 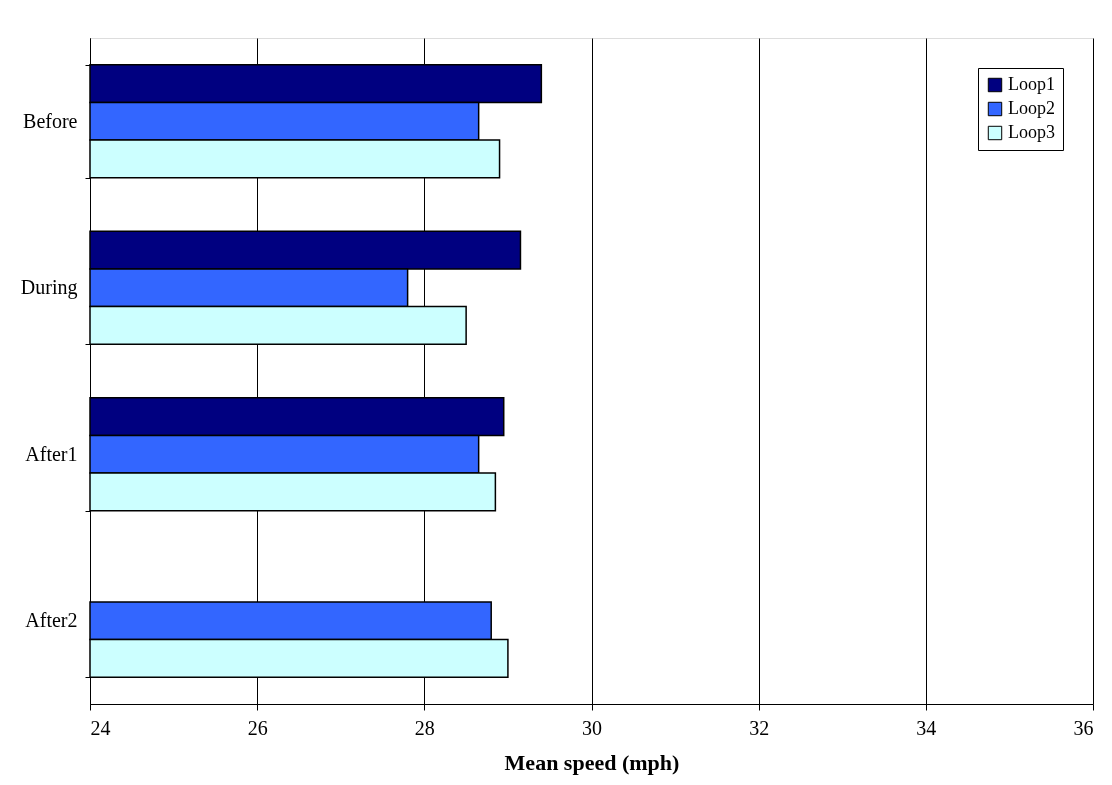 I want to click on legend-label: Loop2, so click(x=1031, y=108).